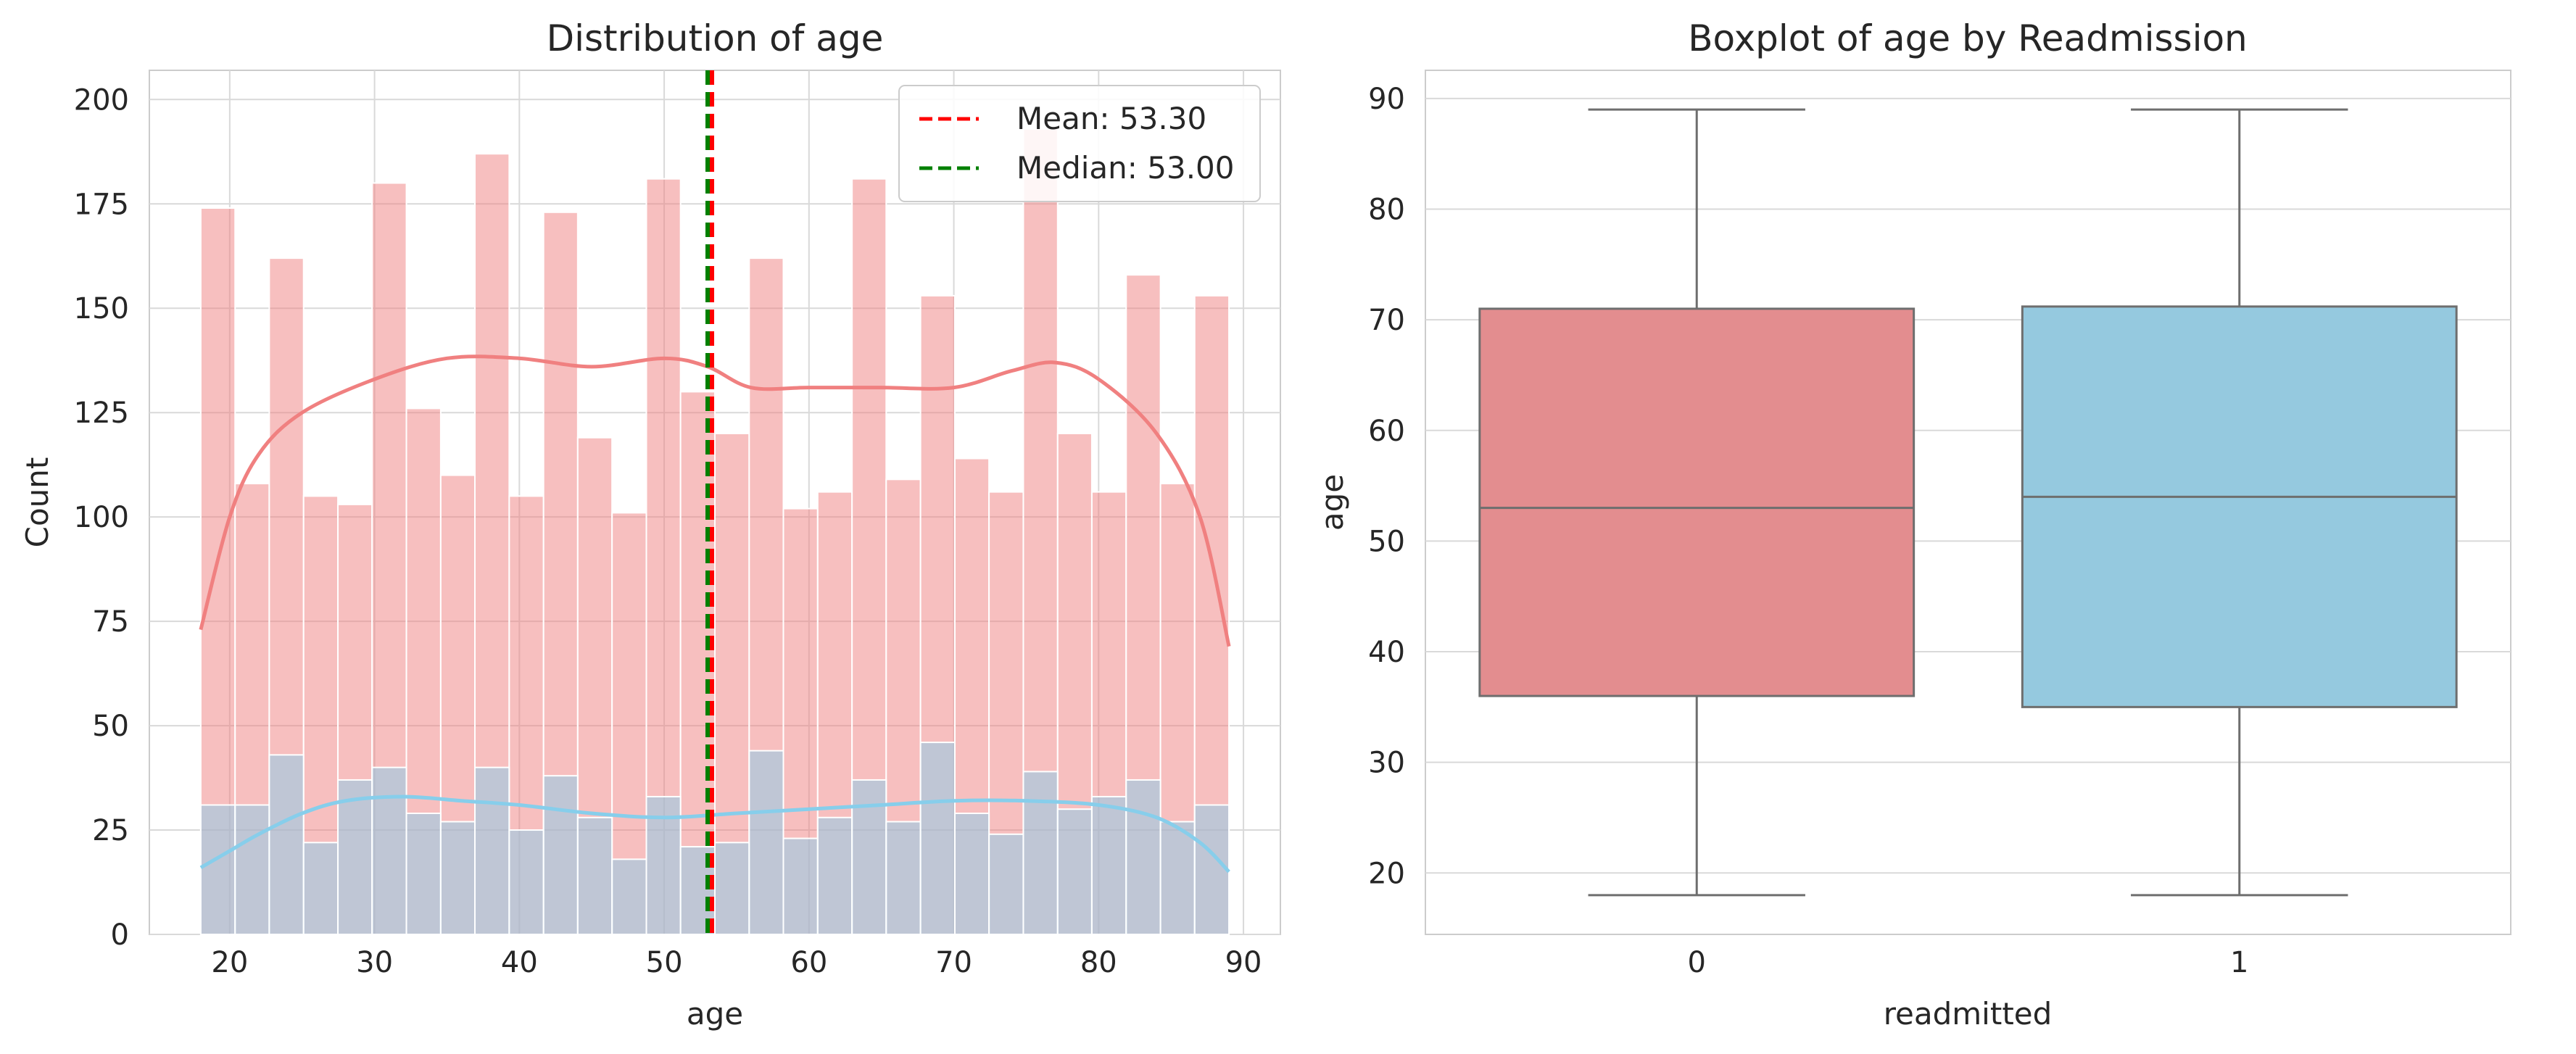 The width and height of the screenshot is (2576, 1054). Describe the element at coordinates (710, 502) in the screenshot. I see `reference-lines` at that location.